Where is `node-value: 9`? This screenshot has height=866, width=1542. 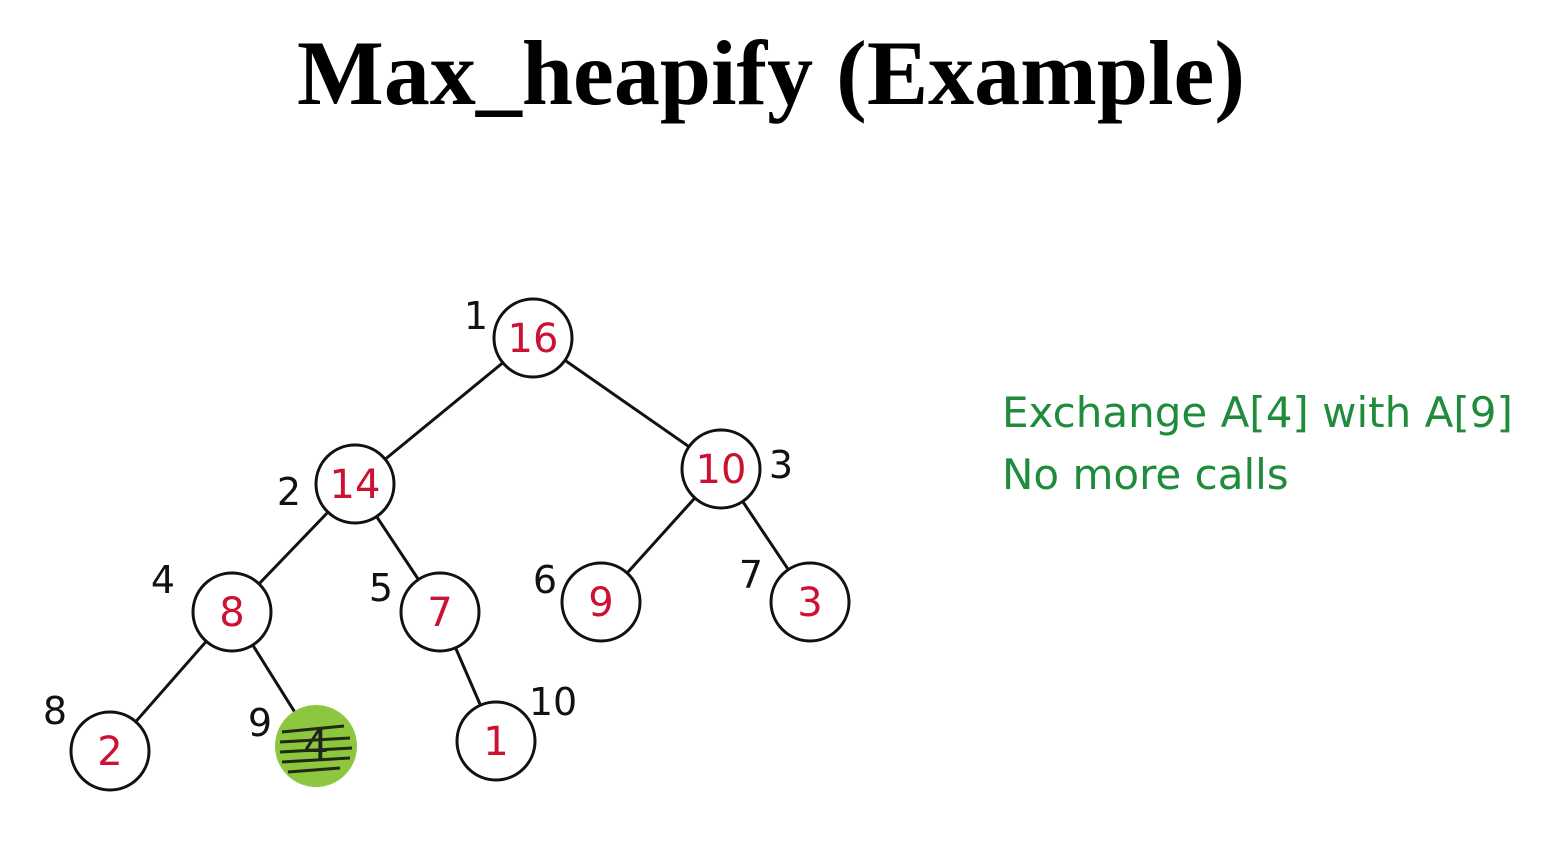
node-value: 9 is located at coordinates (600, 603).